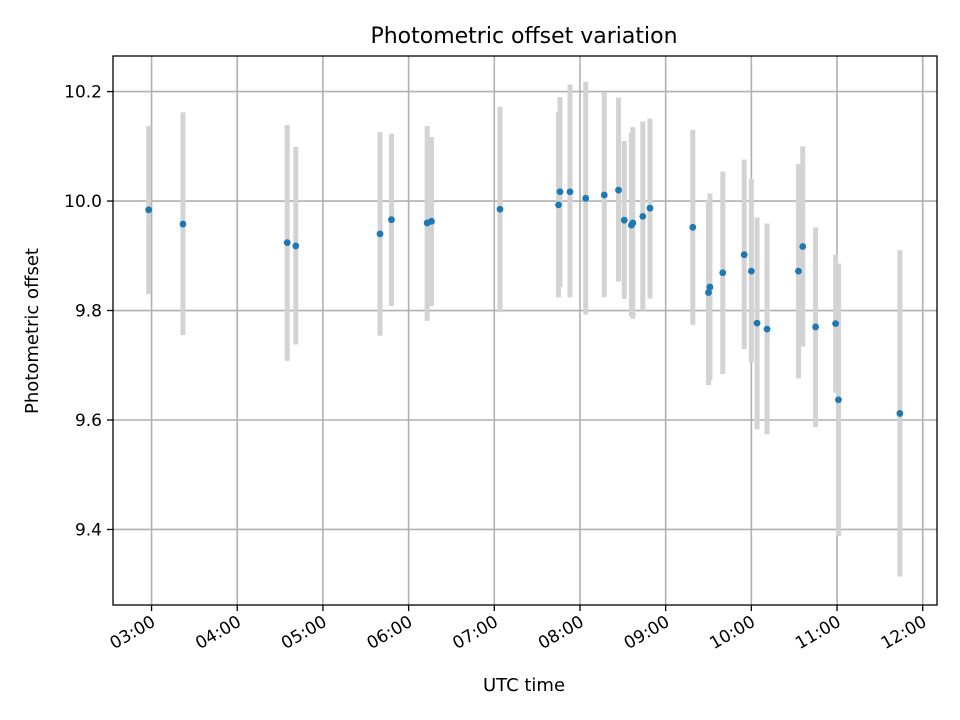  What do you see at coordinates (218, 633) in the screenshot?
I see `x-tick-label: 04:00` at bounding box center [218, 633].